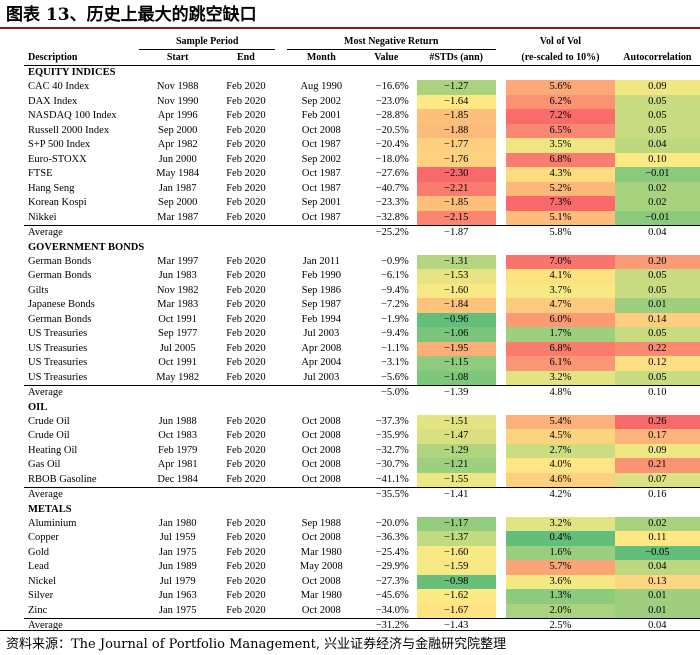 This screenshot has height=655, width=700. Describe the element at coordinates (392, 435) in the screenshot. I see `row-value: −35.9%` at that location.